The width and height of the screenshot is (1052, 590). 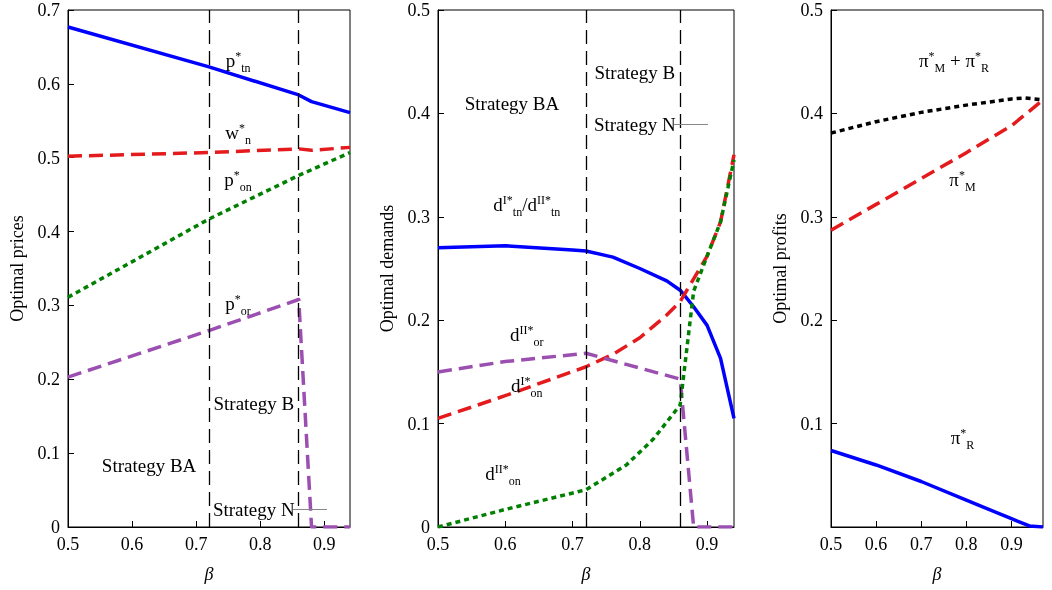 I want to click on y-tick-label: 0.7, so click(x=48, y=10).